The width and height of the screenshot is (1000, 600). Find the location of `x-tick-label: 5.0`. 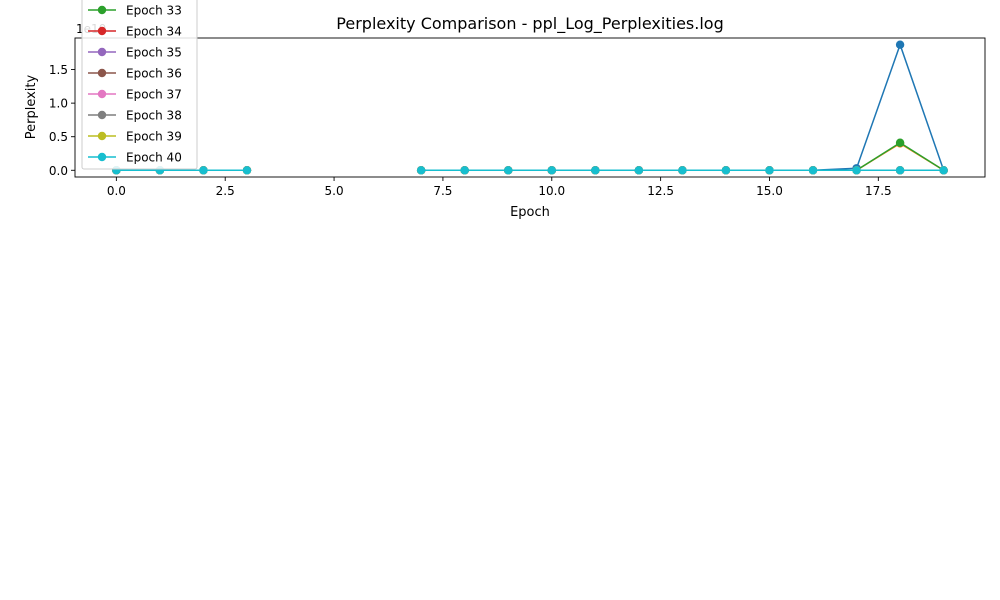

x-tick-label: 5.0 is located at coordinates (334, 191).